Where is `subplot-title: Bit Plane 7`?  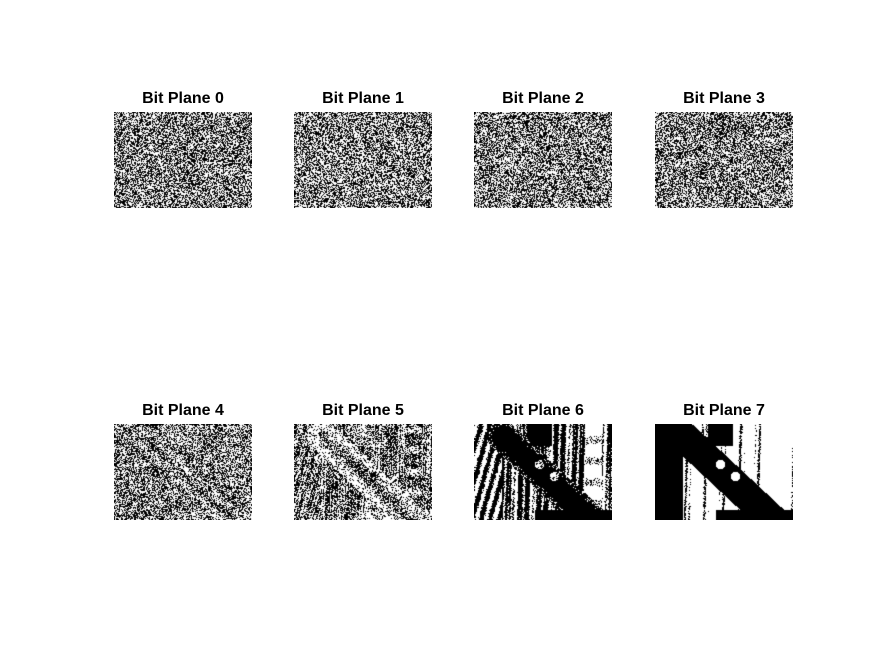 subplot-title: Bit Plane 7 is located at coordinates (724, 410).